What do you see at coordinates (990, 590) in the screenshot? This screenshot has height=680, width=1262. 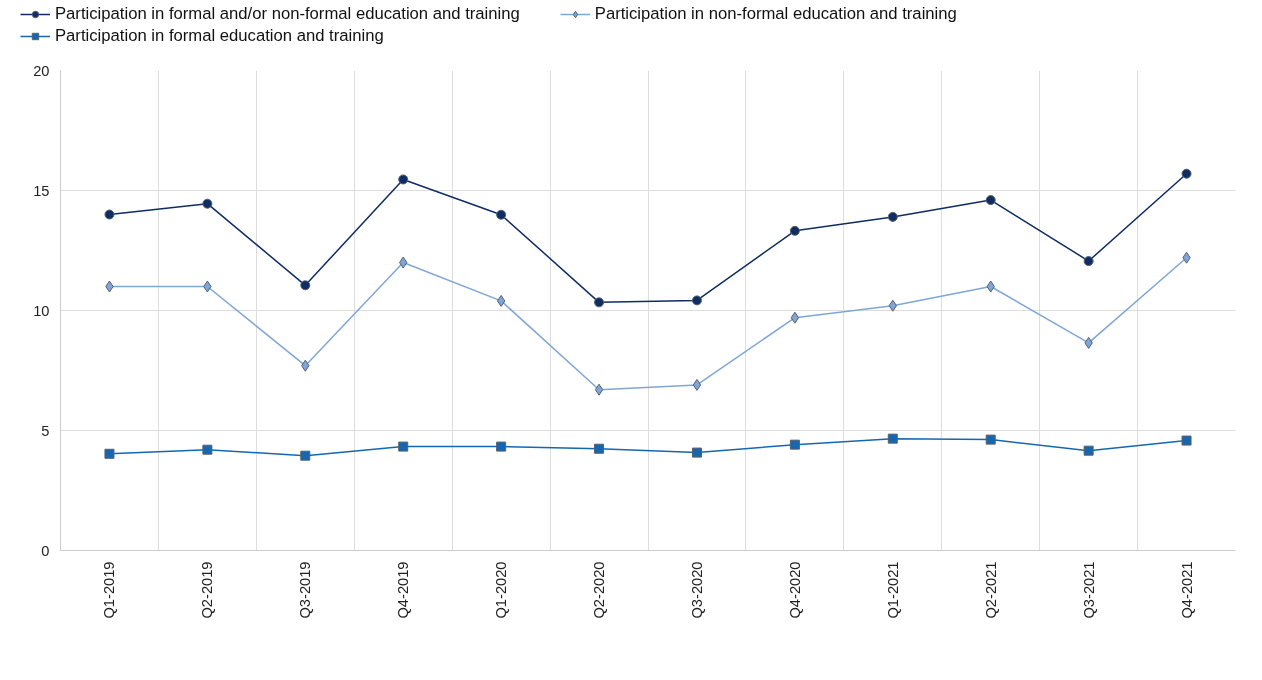 I see `x-tick-label: Q2-2021` at bounding box center [990, 590].